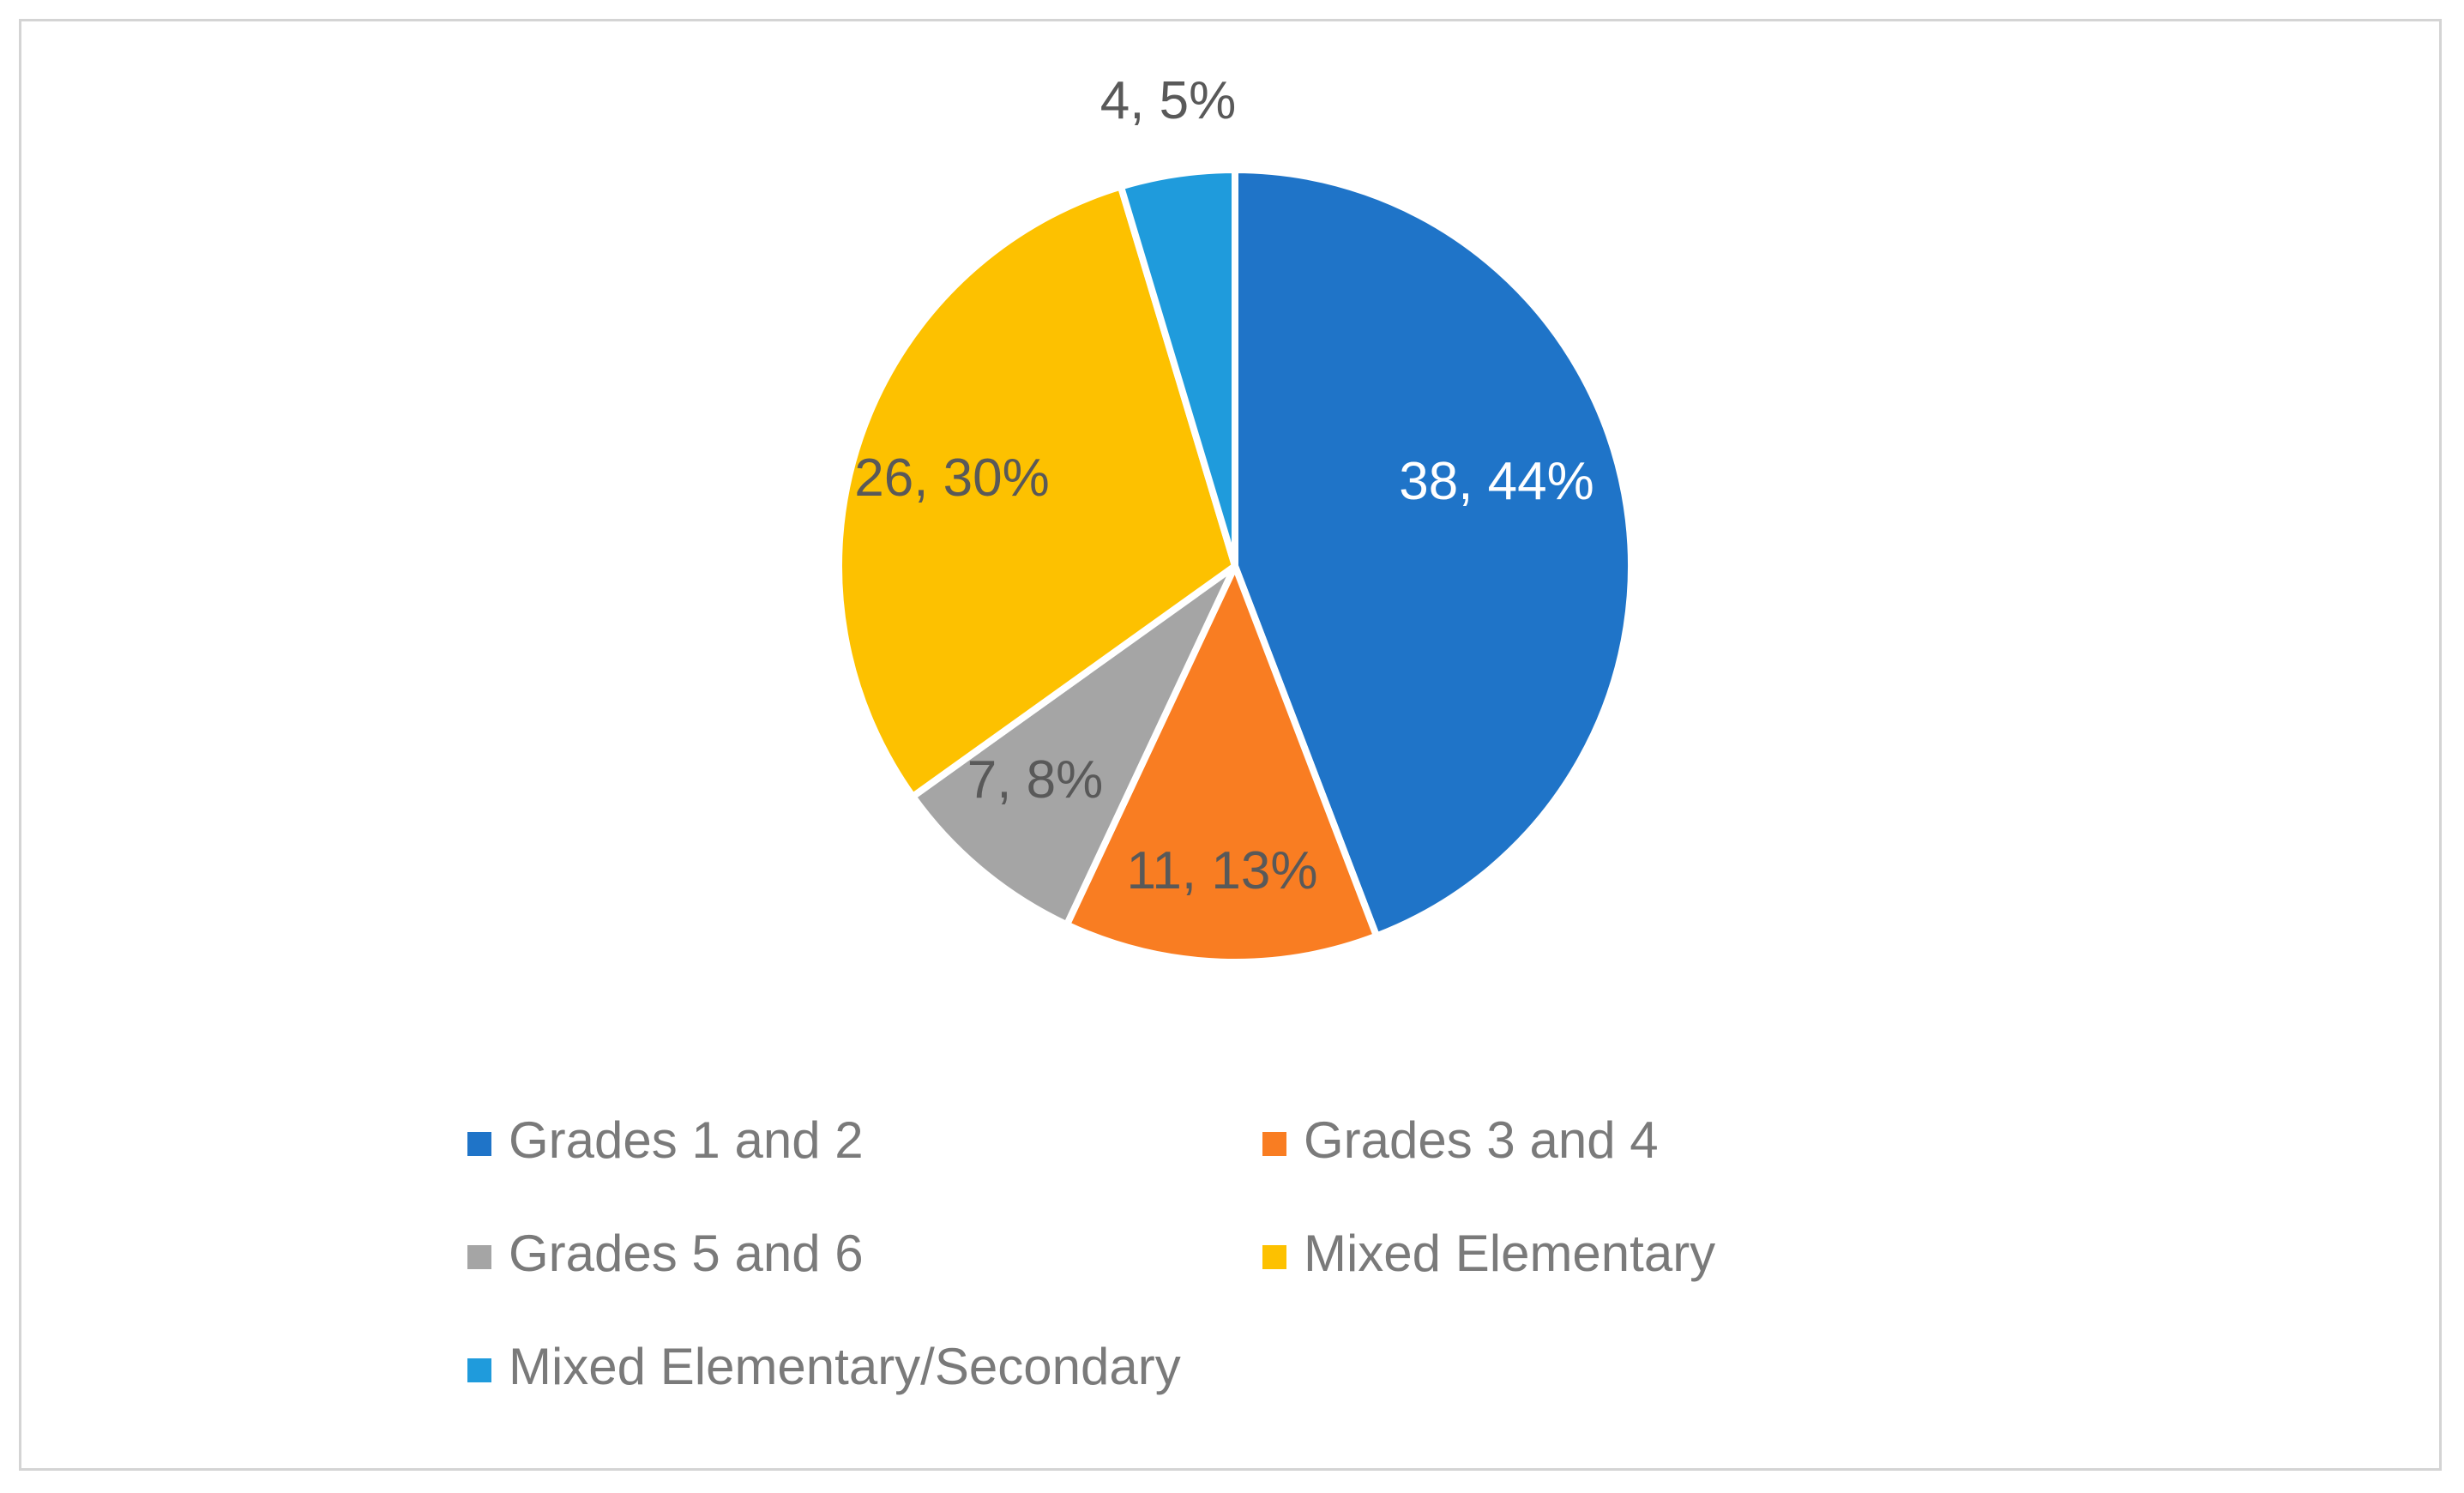 This screenshot has width=2464, height=1493. I want to click on data-label-2: 11, 13%, so click(1222, 870).